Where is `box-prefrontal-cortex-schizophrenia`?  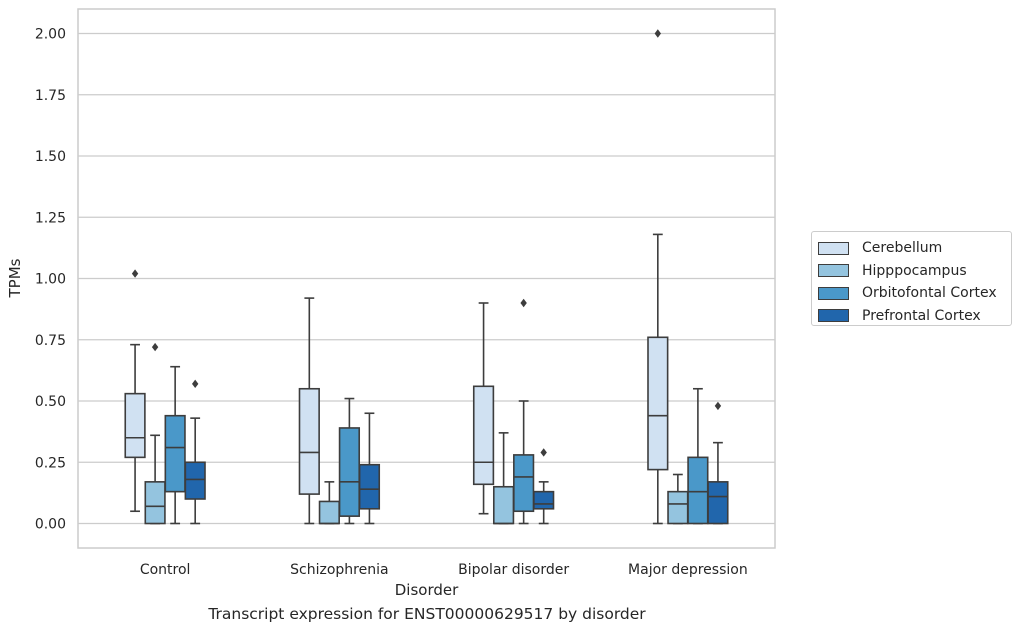
box-prefrontal-cortex-schizophrenia is located at coordinates (369, 468).